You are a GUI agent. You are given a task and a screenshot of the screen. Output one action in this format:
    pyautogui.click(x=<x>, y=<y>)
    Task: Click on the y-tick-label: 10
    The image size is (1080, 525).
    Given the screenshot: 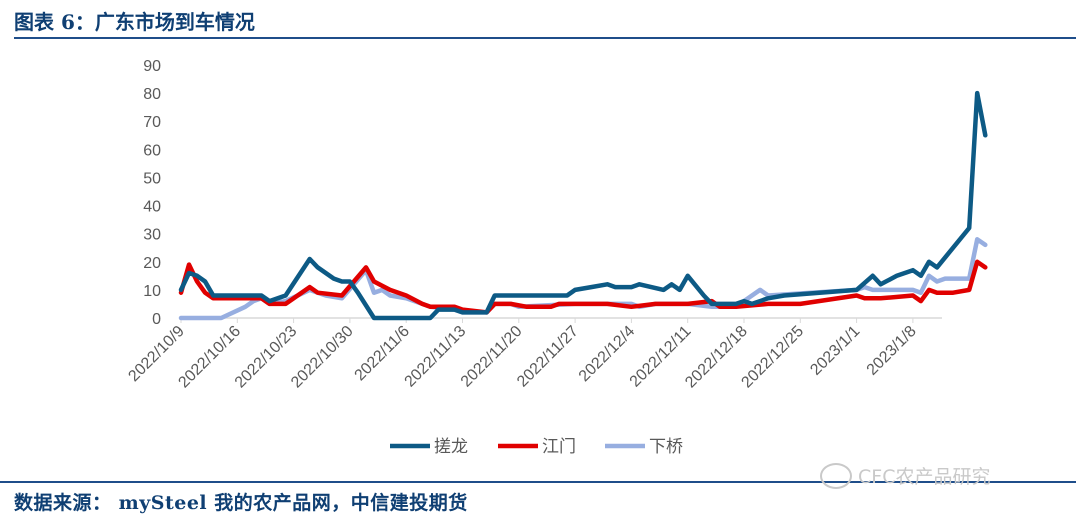 What is the action you would take?
    pyautogui.click(x=152, y=291)
    